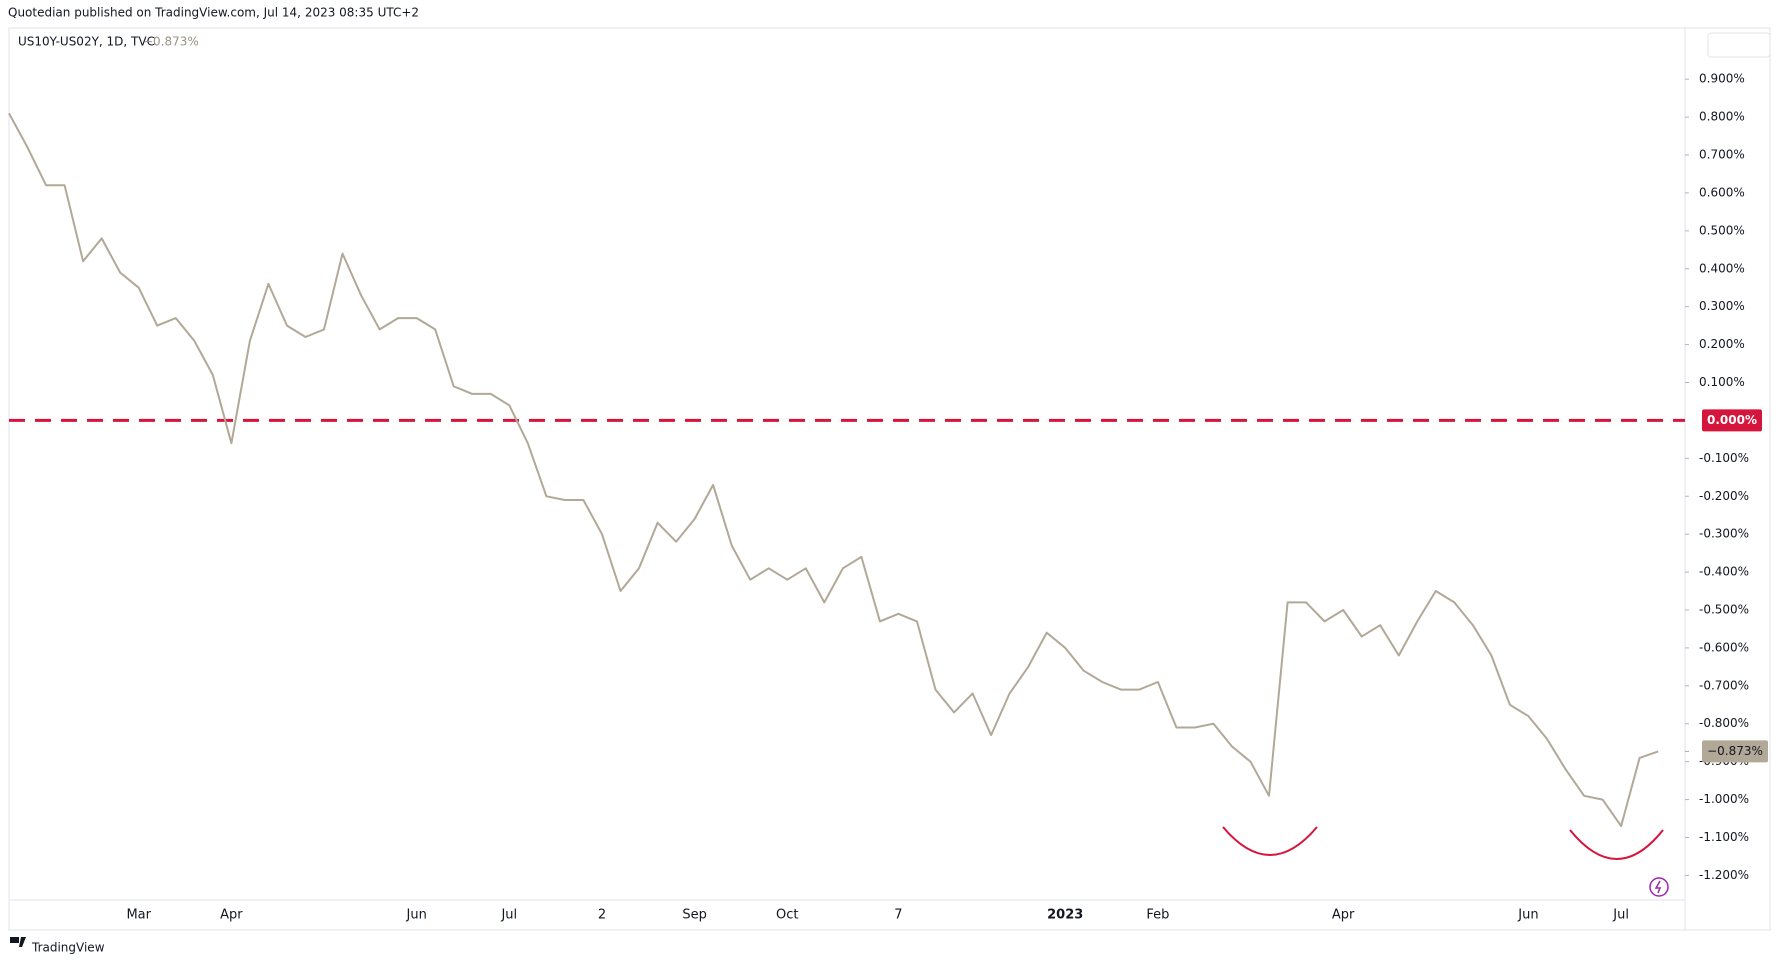 The image size is (1780, 965). What do you see at coordinates (1724, 875) in the screenshot?
I see `y-tick-label: -1.200%` at bounding box center [1724, 875].